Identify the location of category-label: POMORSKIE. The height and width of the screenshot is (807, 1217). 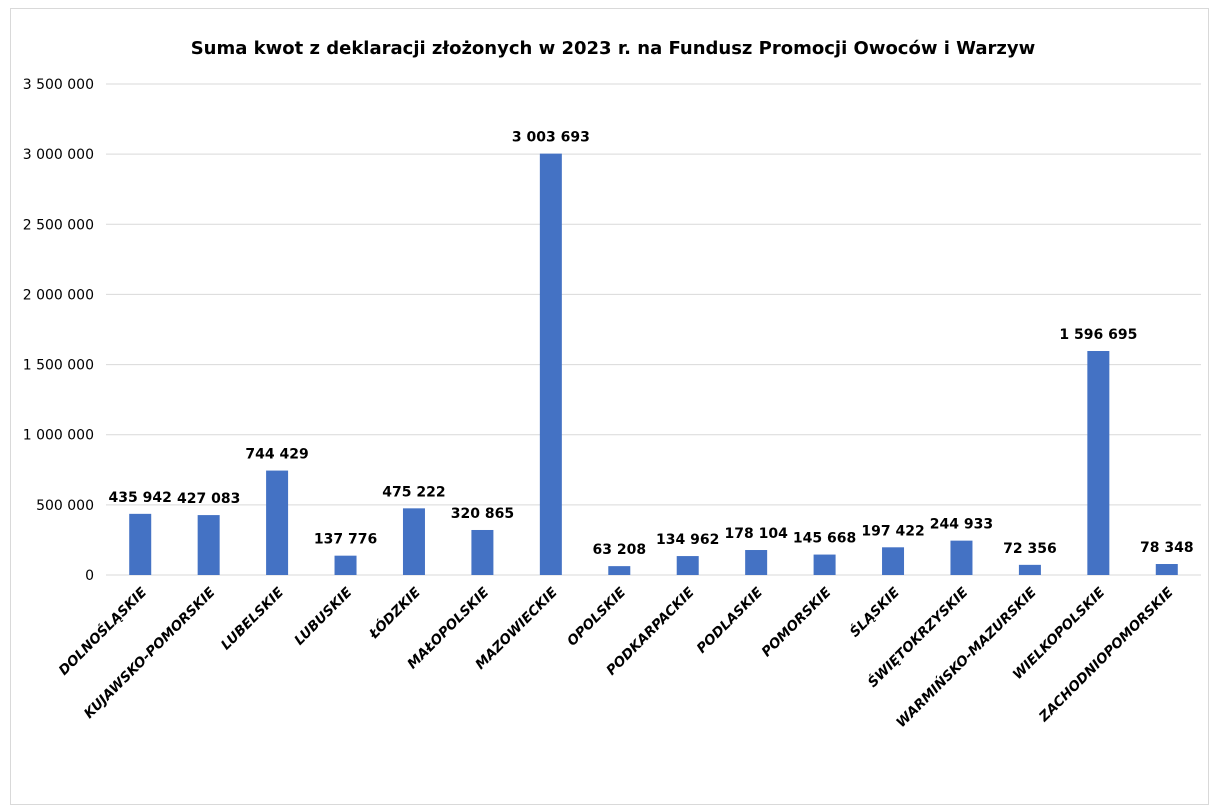
(797, 622).